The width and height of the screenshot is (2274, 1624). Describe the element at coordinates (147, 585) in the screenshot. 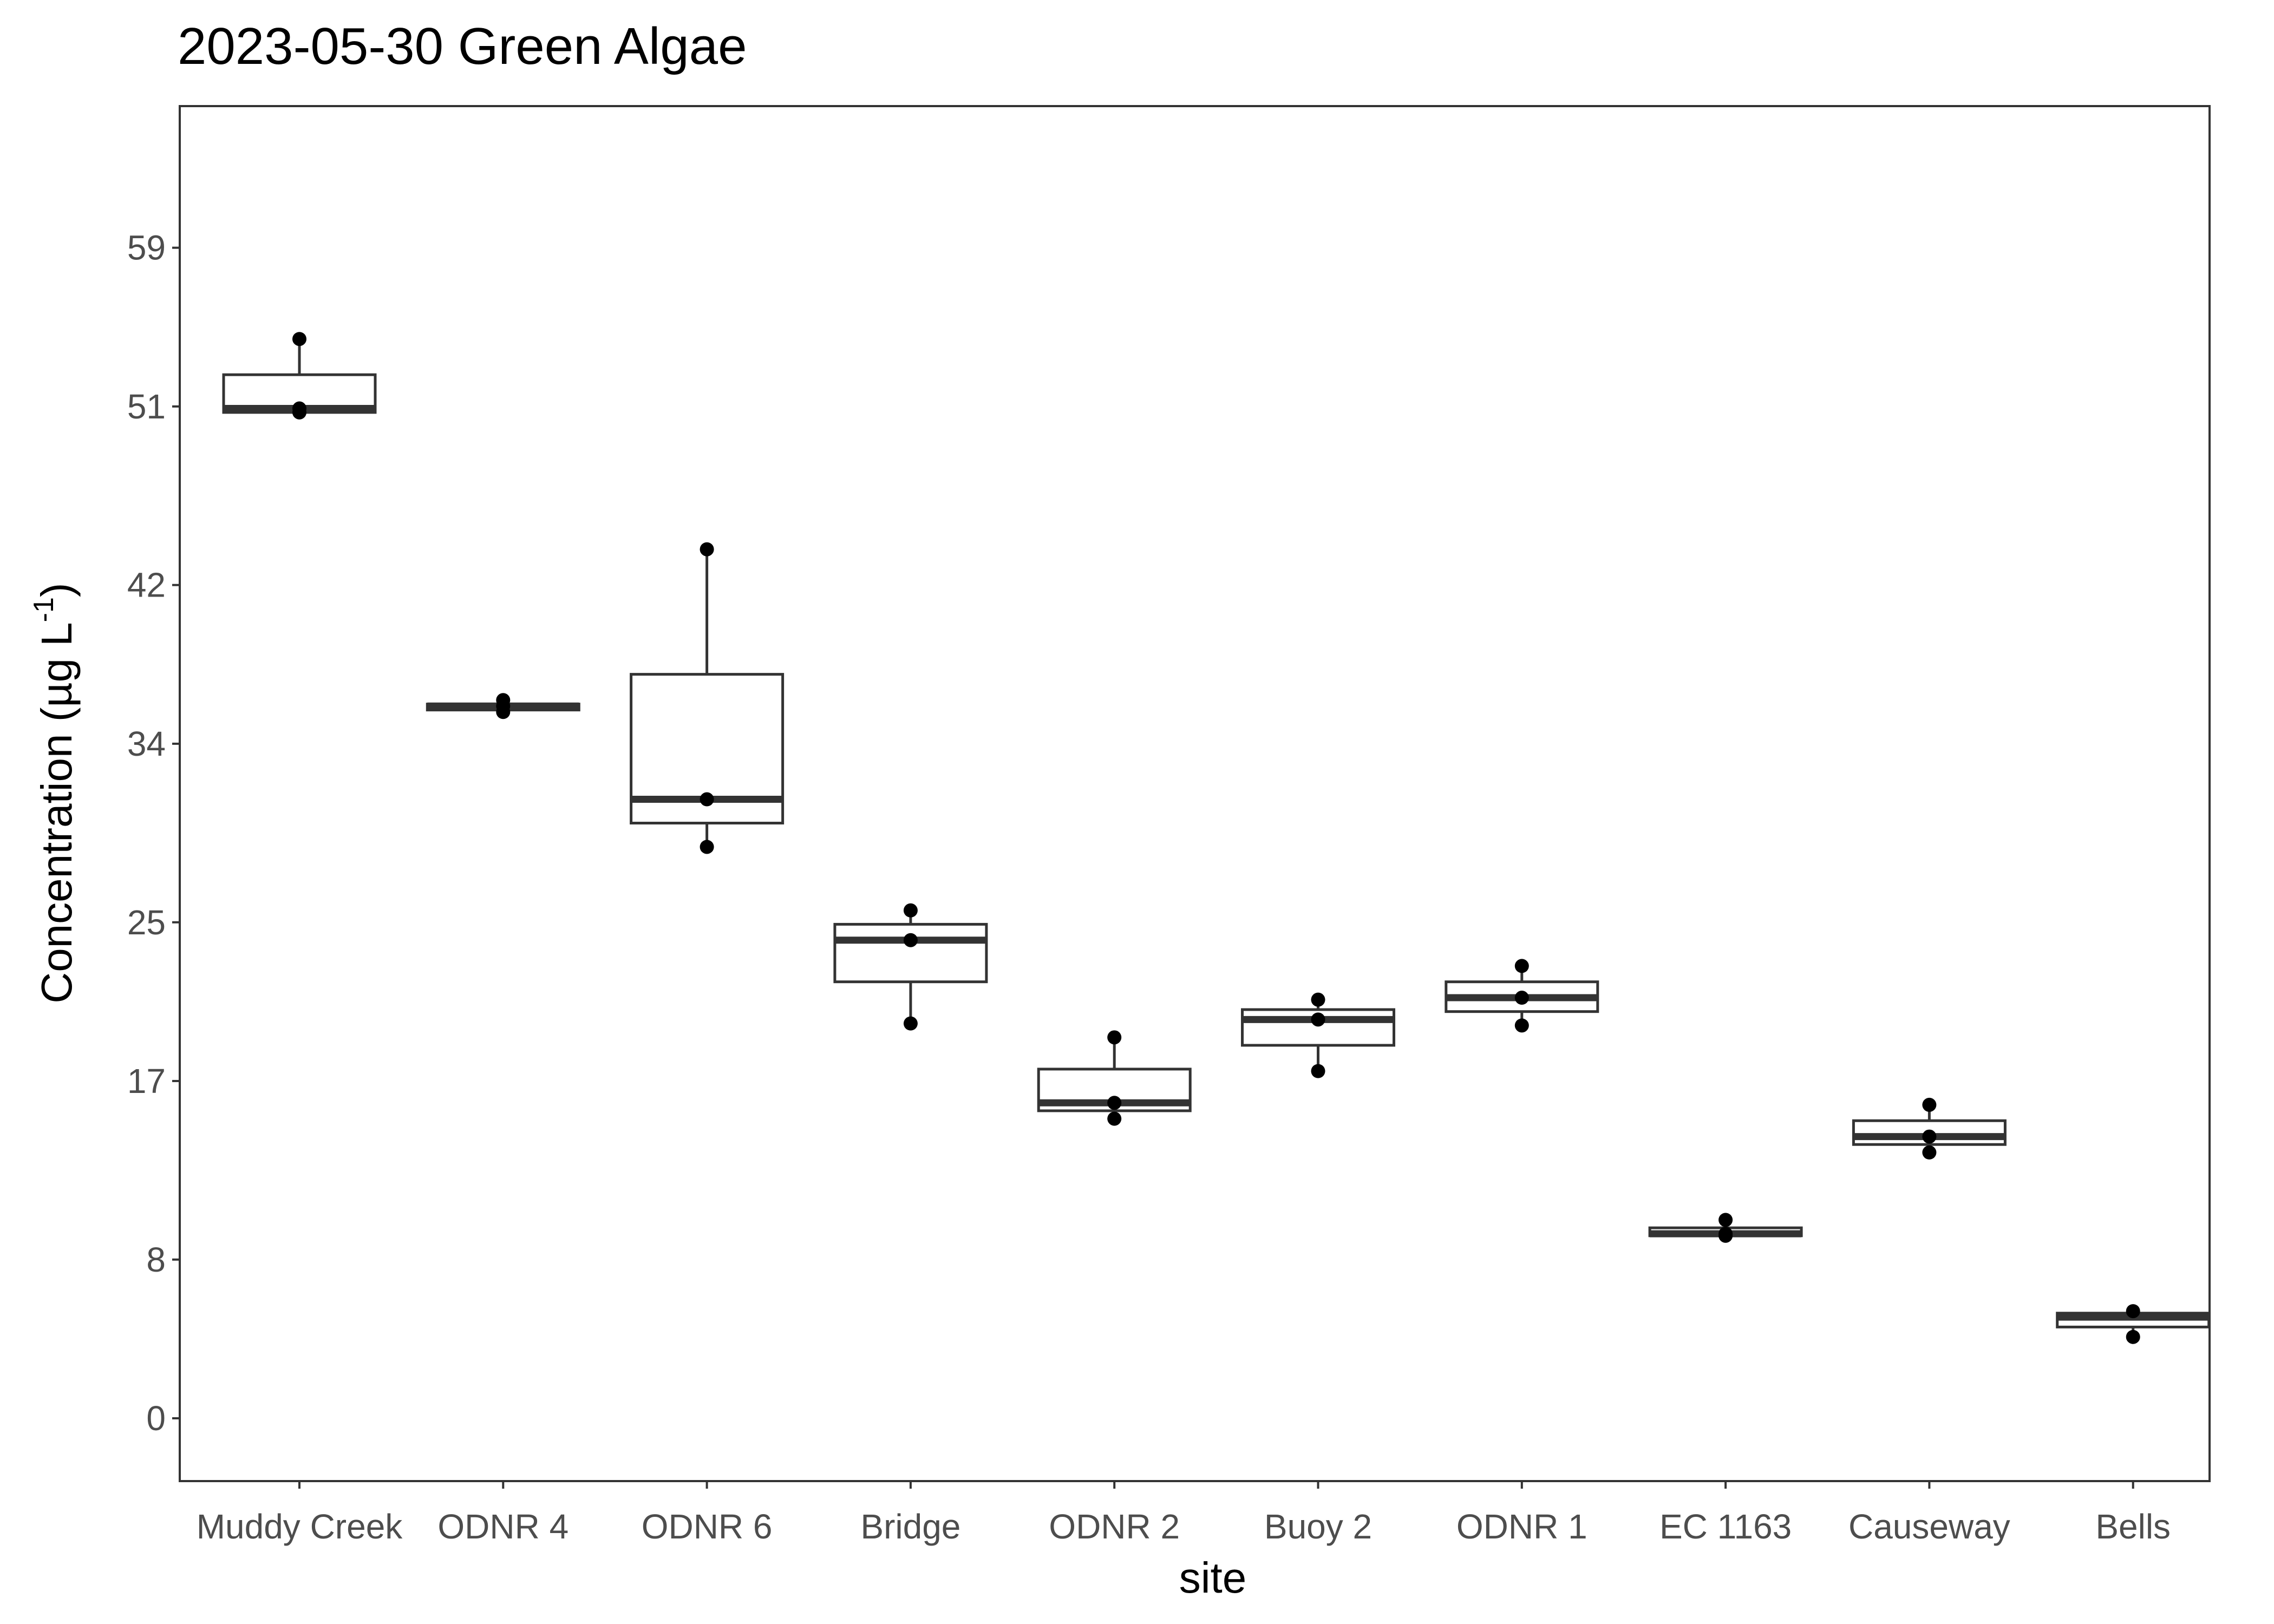

I see `y-tick-label: 42` at that location.